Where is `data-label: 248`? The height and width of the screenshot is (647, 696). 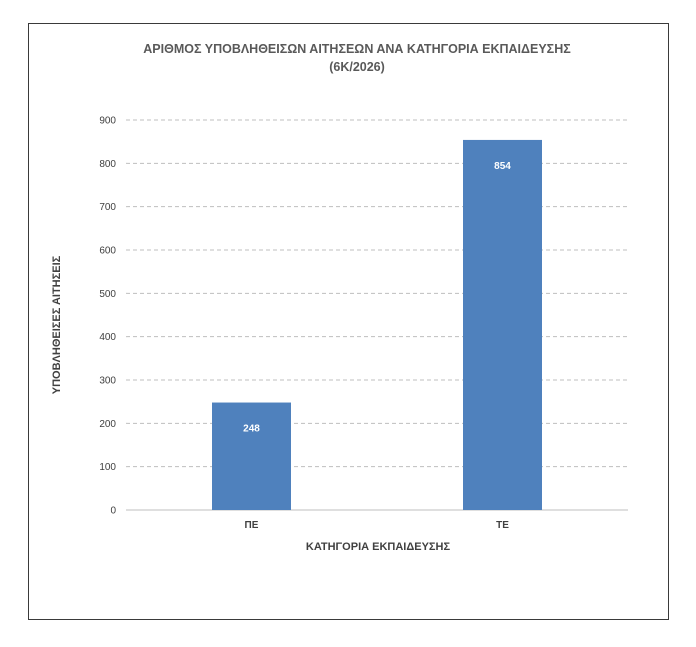 data-label: 248 is located at coordinates (251, 429).